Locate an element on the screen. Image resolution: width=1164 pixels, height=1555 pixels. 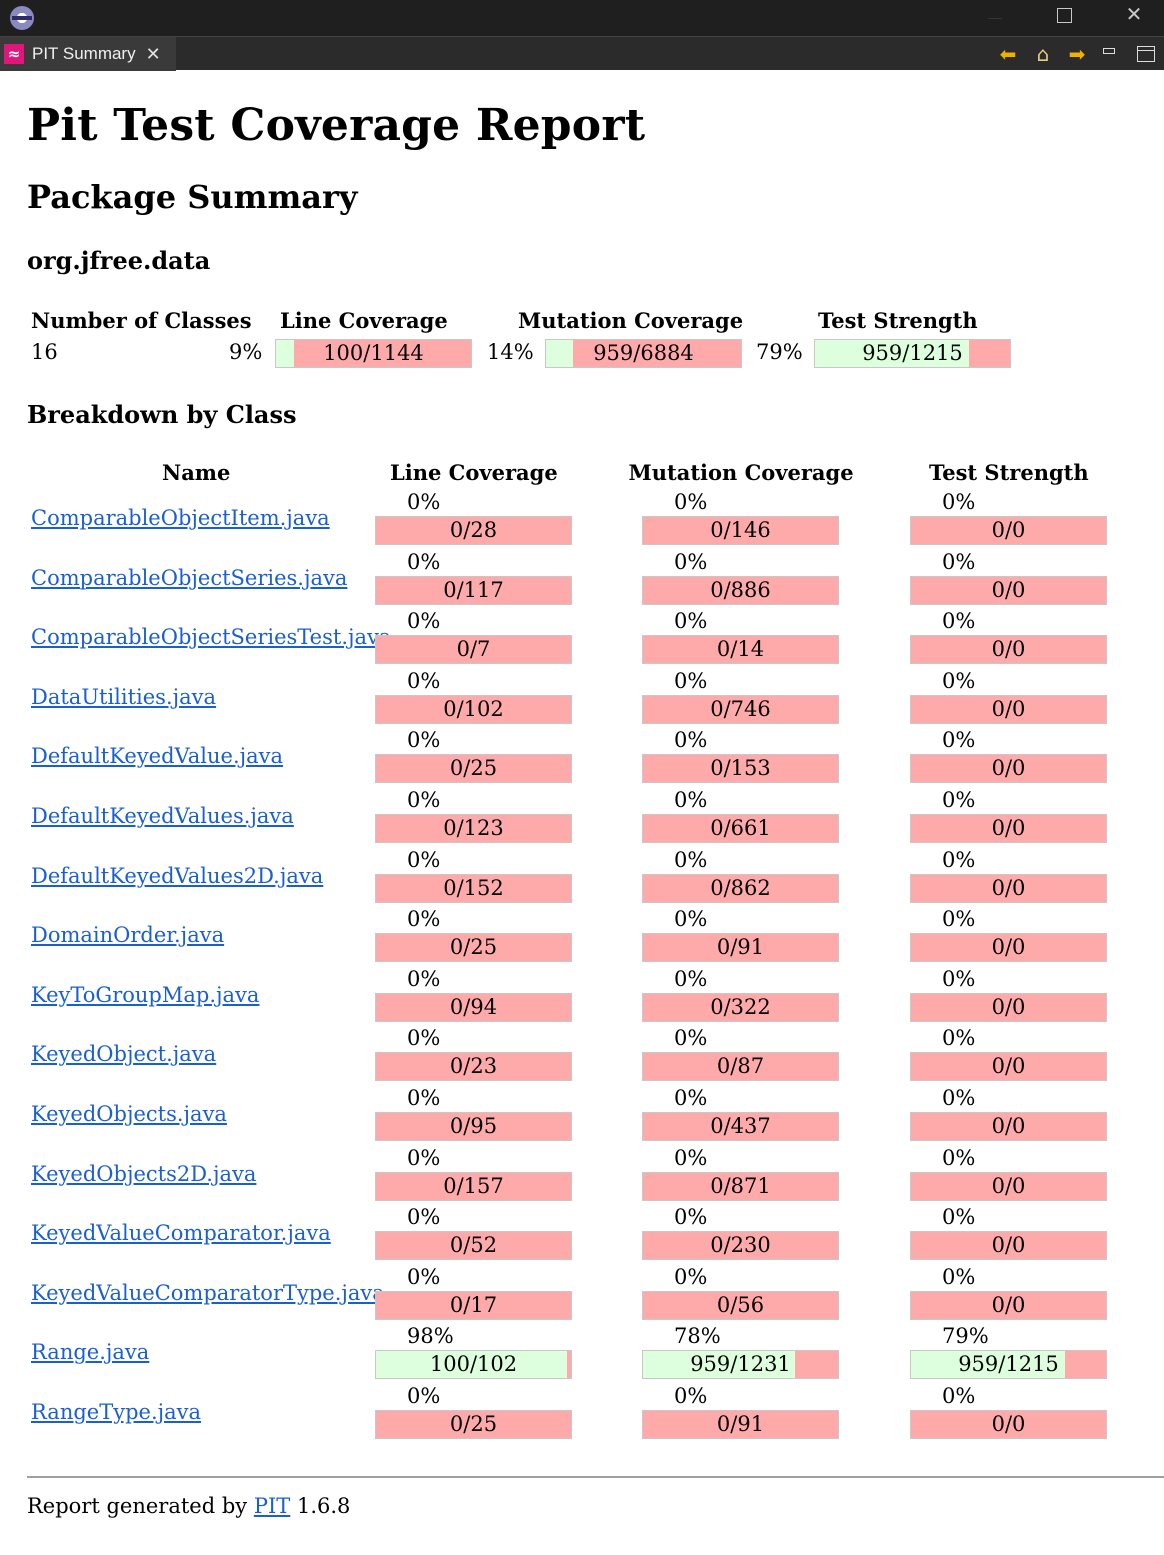
line-coverage-value: 100/102 is located at coordinates (473, 1364).